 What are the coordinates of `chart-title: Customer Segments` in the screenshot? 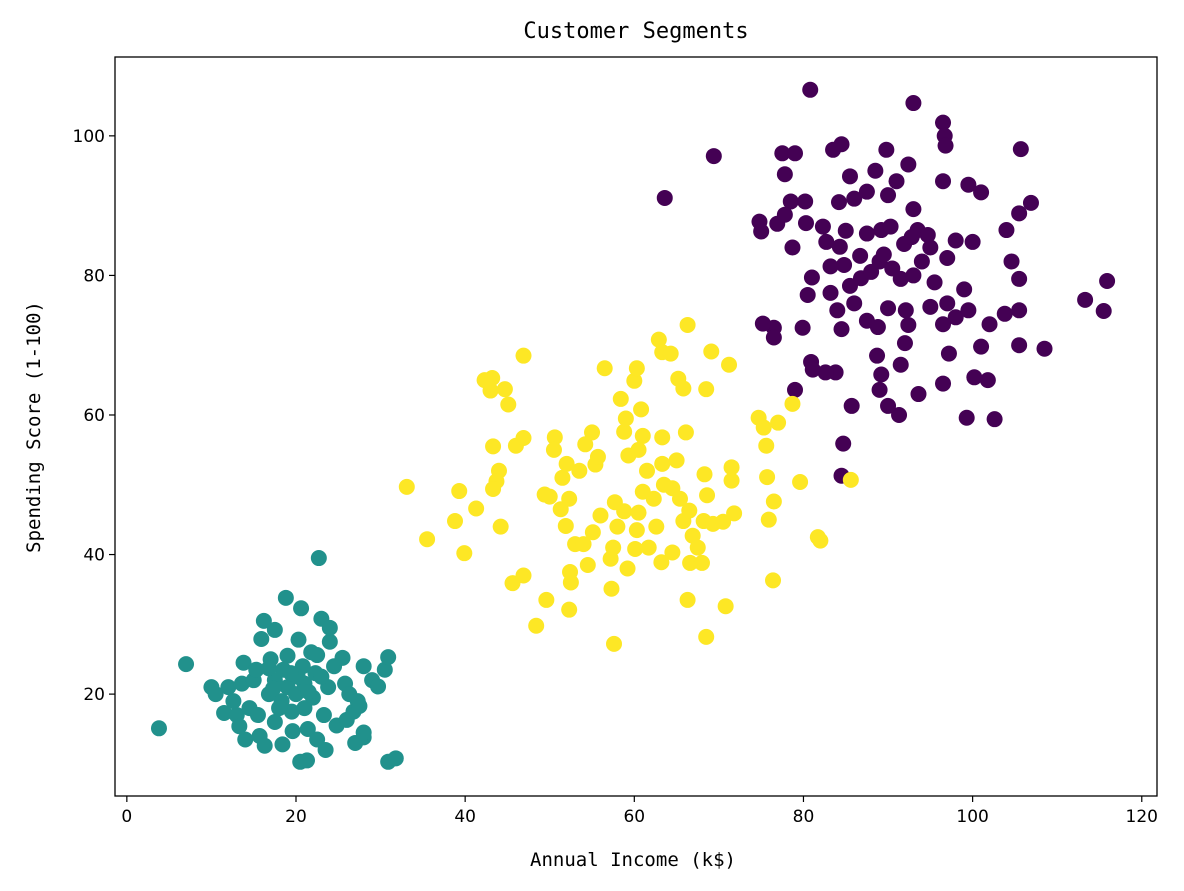 It's located at (635, 31).